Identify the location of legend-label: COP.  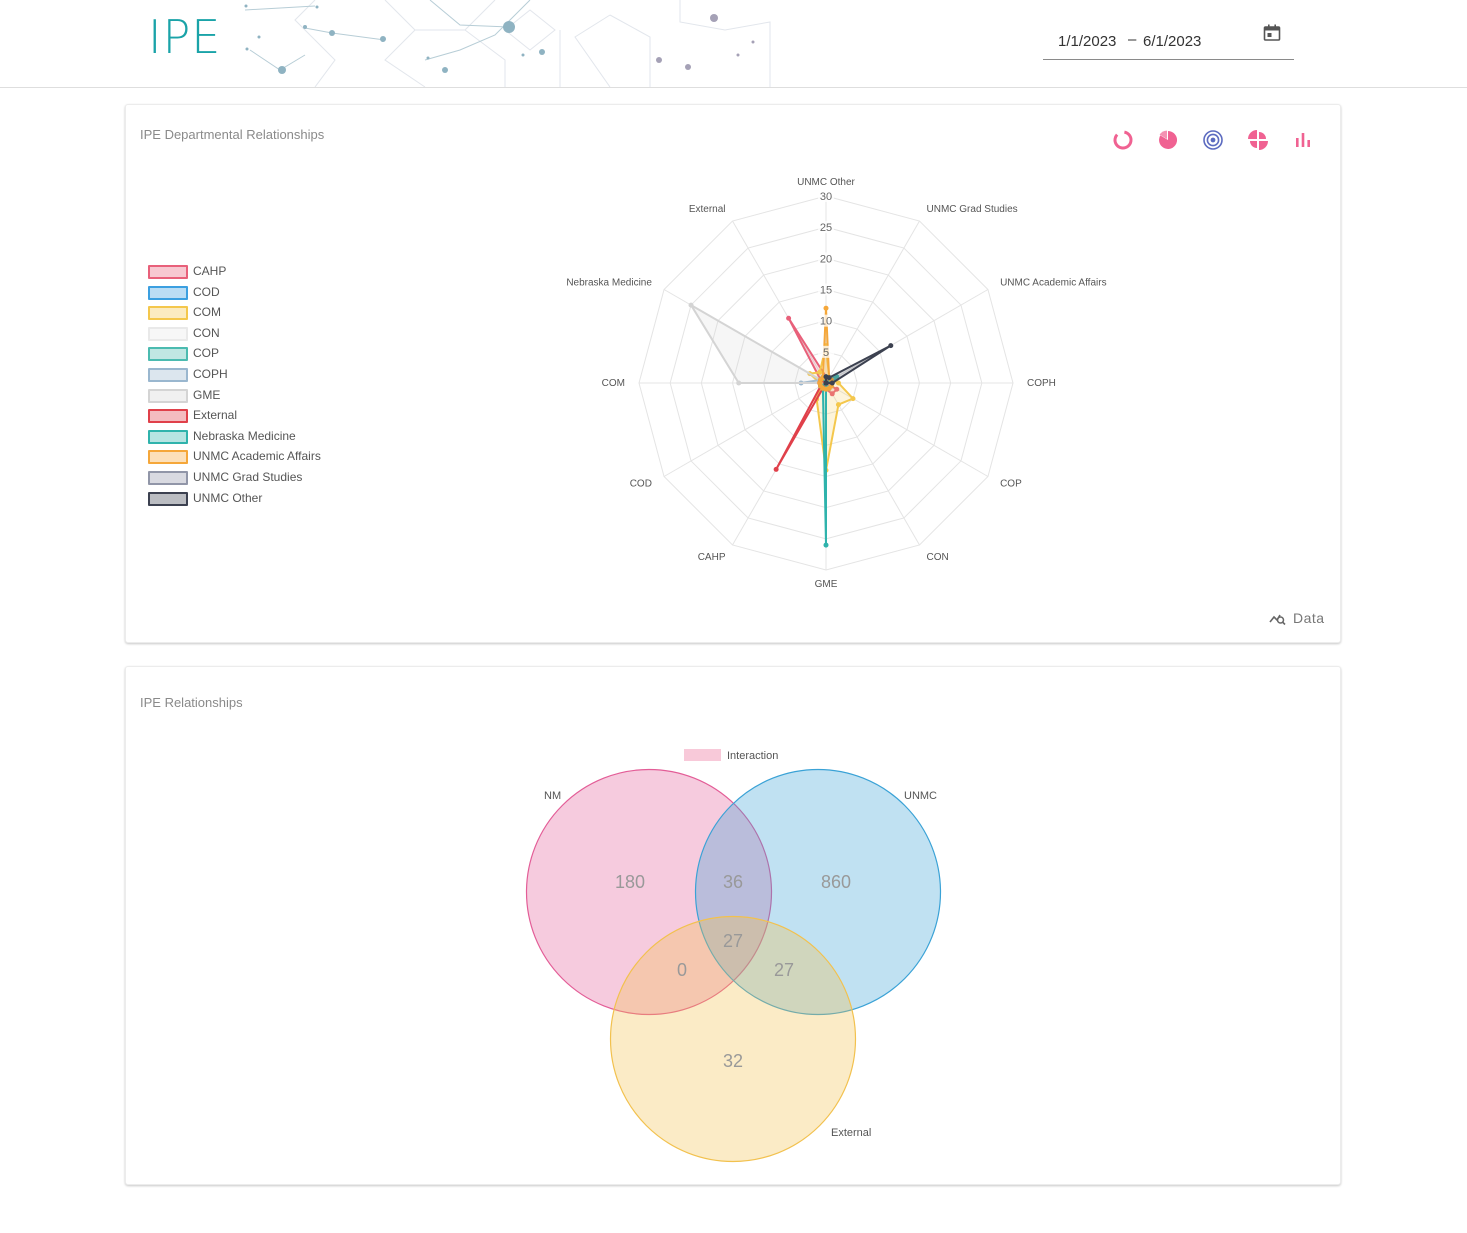
(206, 353).